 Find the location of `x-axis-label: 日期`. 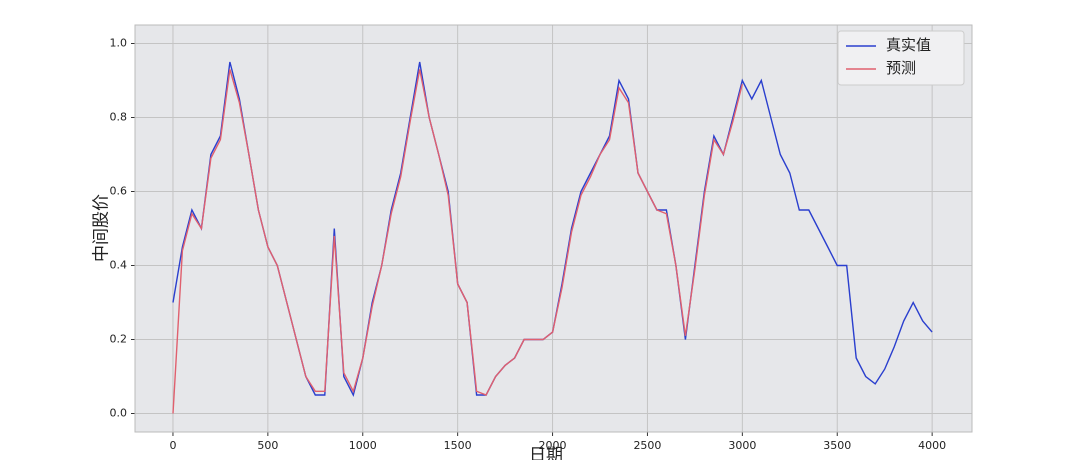

x-axis-label: 日期 is located at coordinates (546, 453).